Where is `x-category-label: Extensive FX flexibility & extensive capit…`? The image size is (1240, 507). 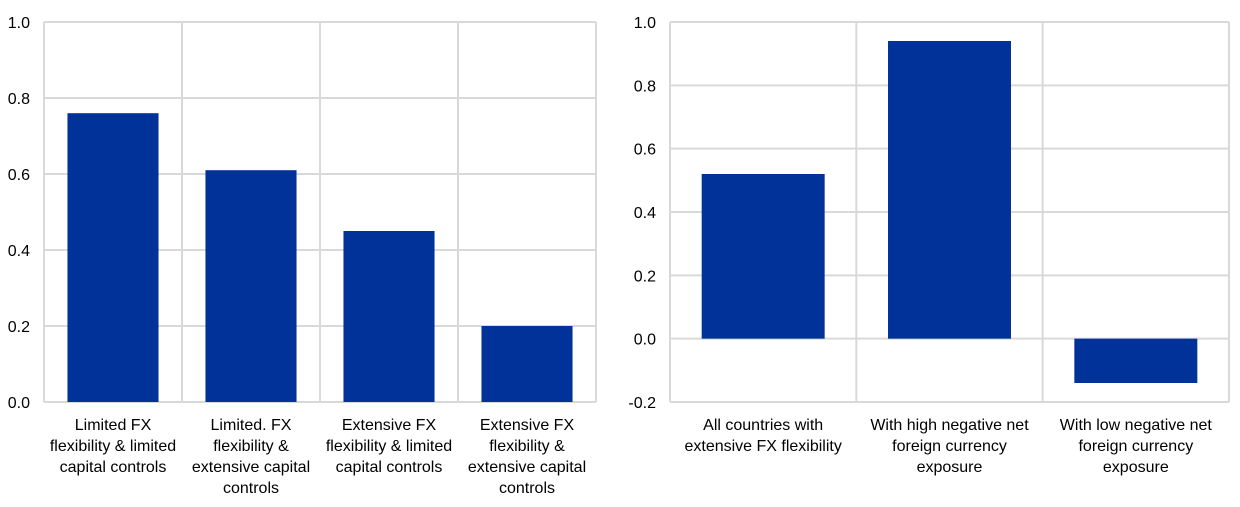
x-category-label: Extensive FX flexibility & extensive capit… is located at coordinates (527, 457).